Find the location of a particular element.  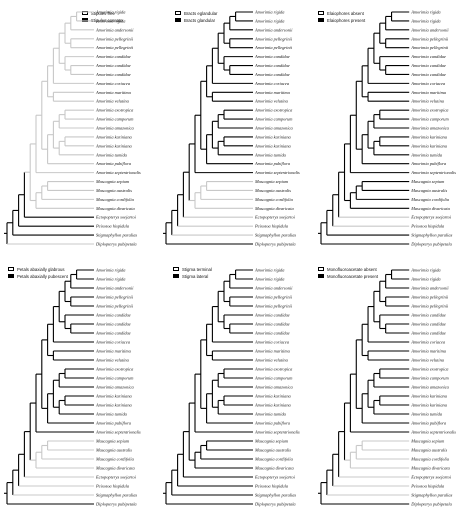

legend-entry: Stigma lateral is located at coordinates (192, 276).